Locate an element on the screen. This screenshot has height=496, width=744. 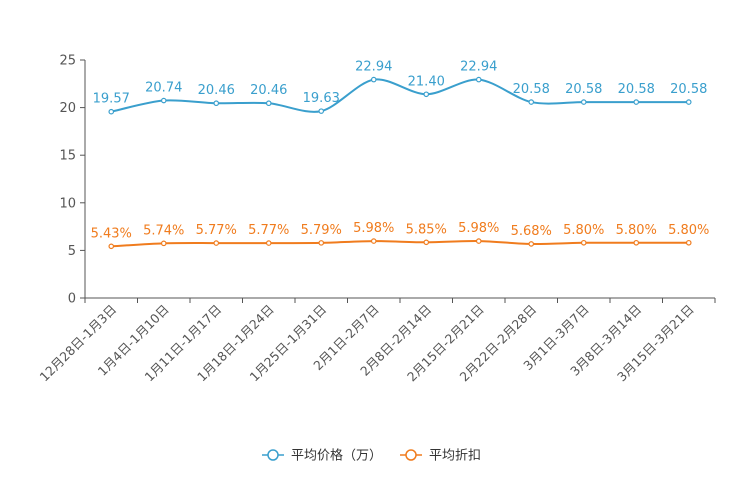
series-line-avg-price is located at coordinates (400, 95).